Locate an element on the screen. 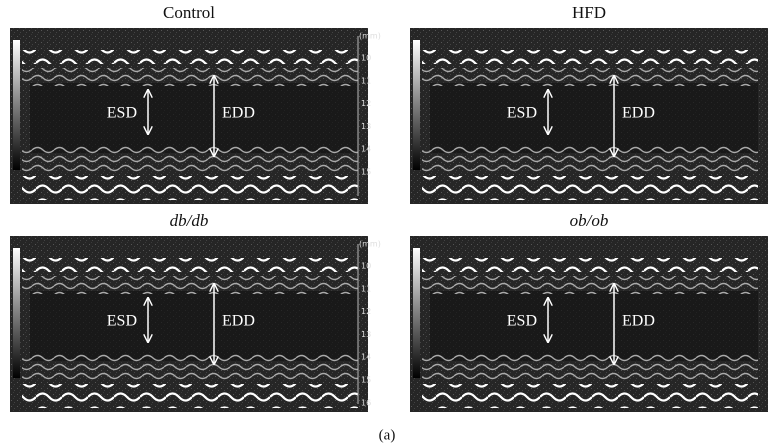  panel-title: ob/ob is located at coordinates (589, 220).